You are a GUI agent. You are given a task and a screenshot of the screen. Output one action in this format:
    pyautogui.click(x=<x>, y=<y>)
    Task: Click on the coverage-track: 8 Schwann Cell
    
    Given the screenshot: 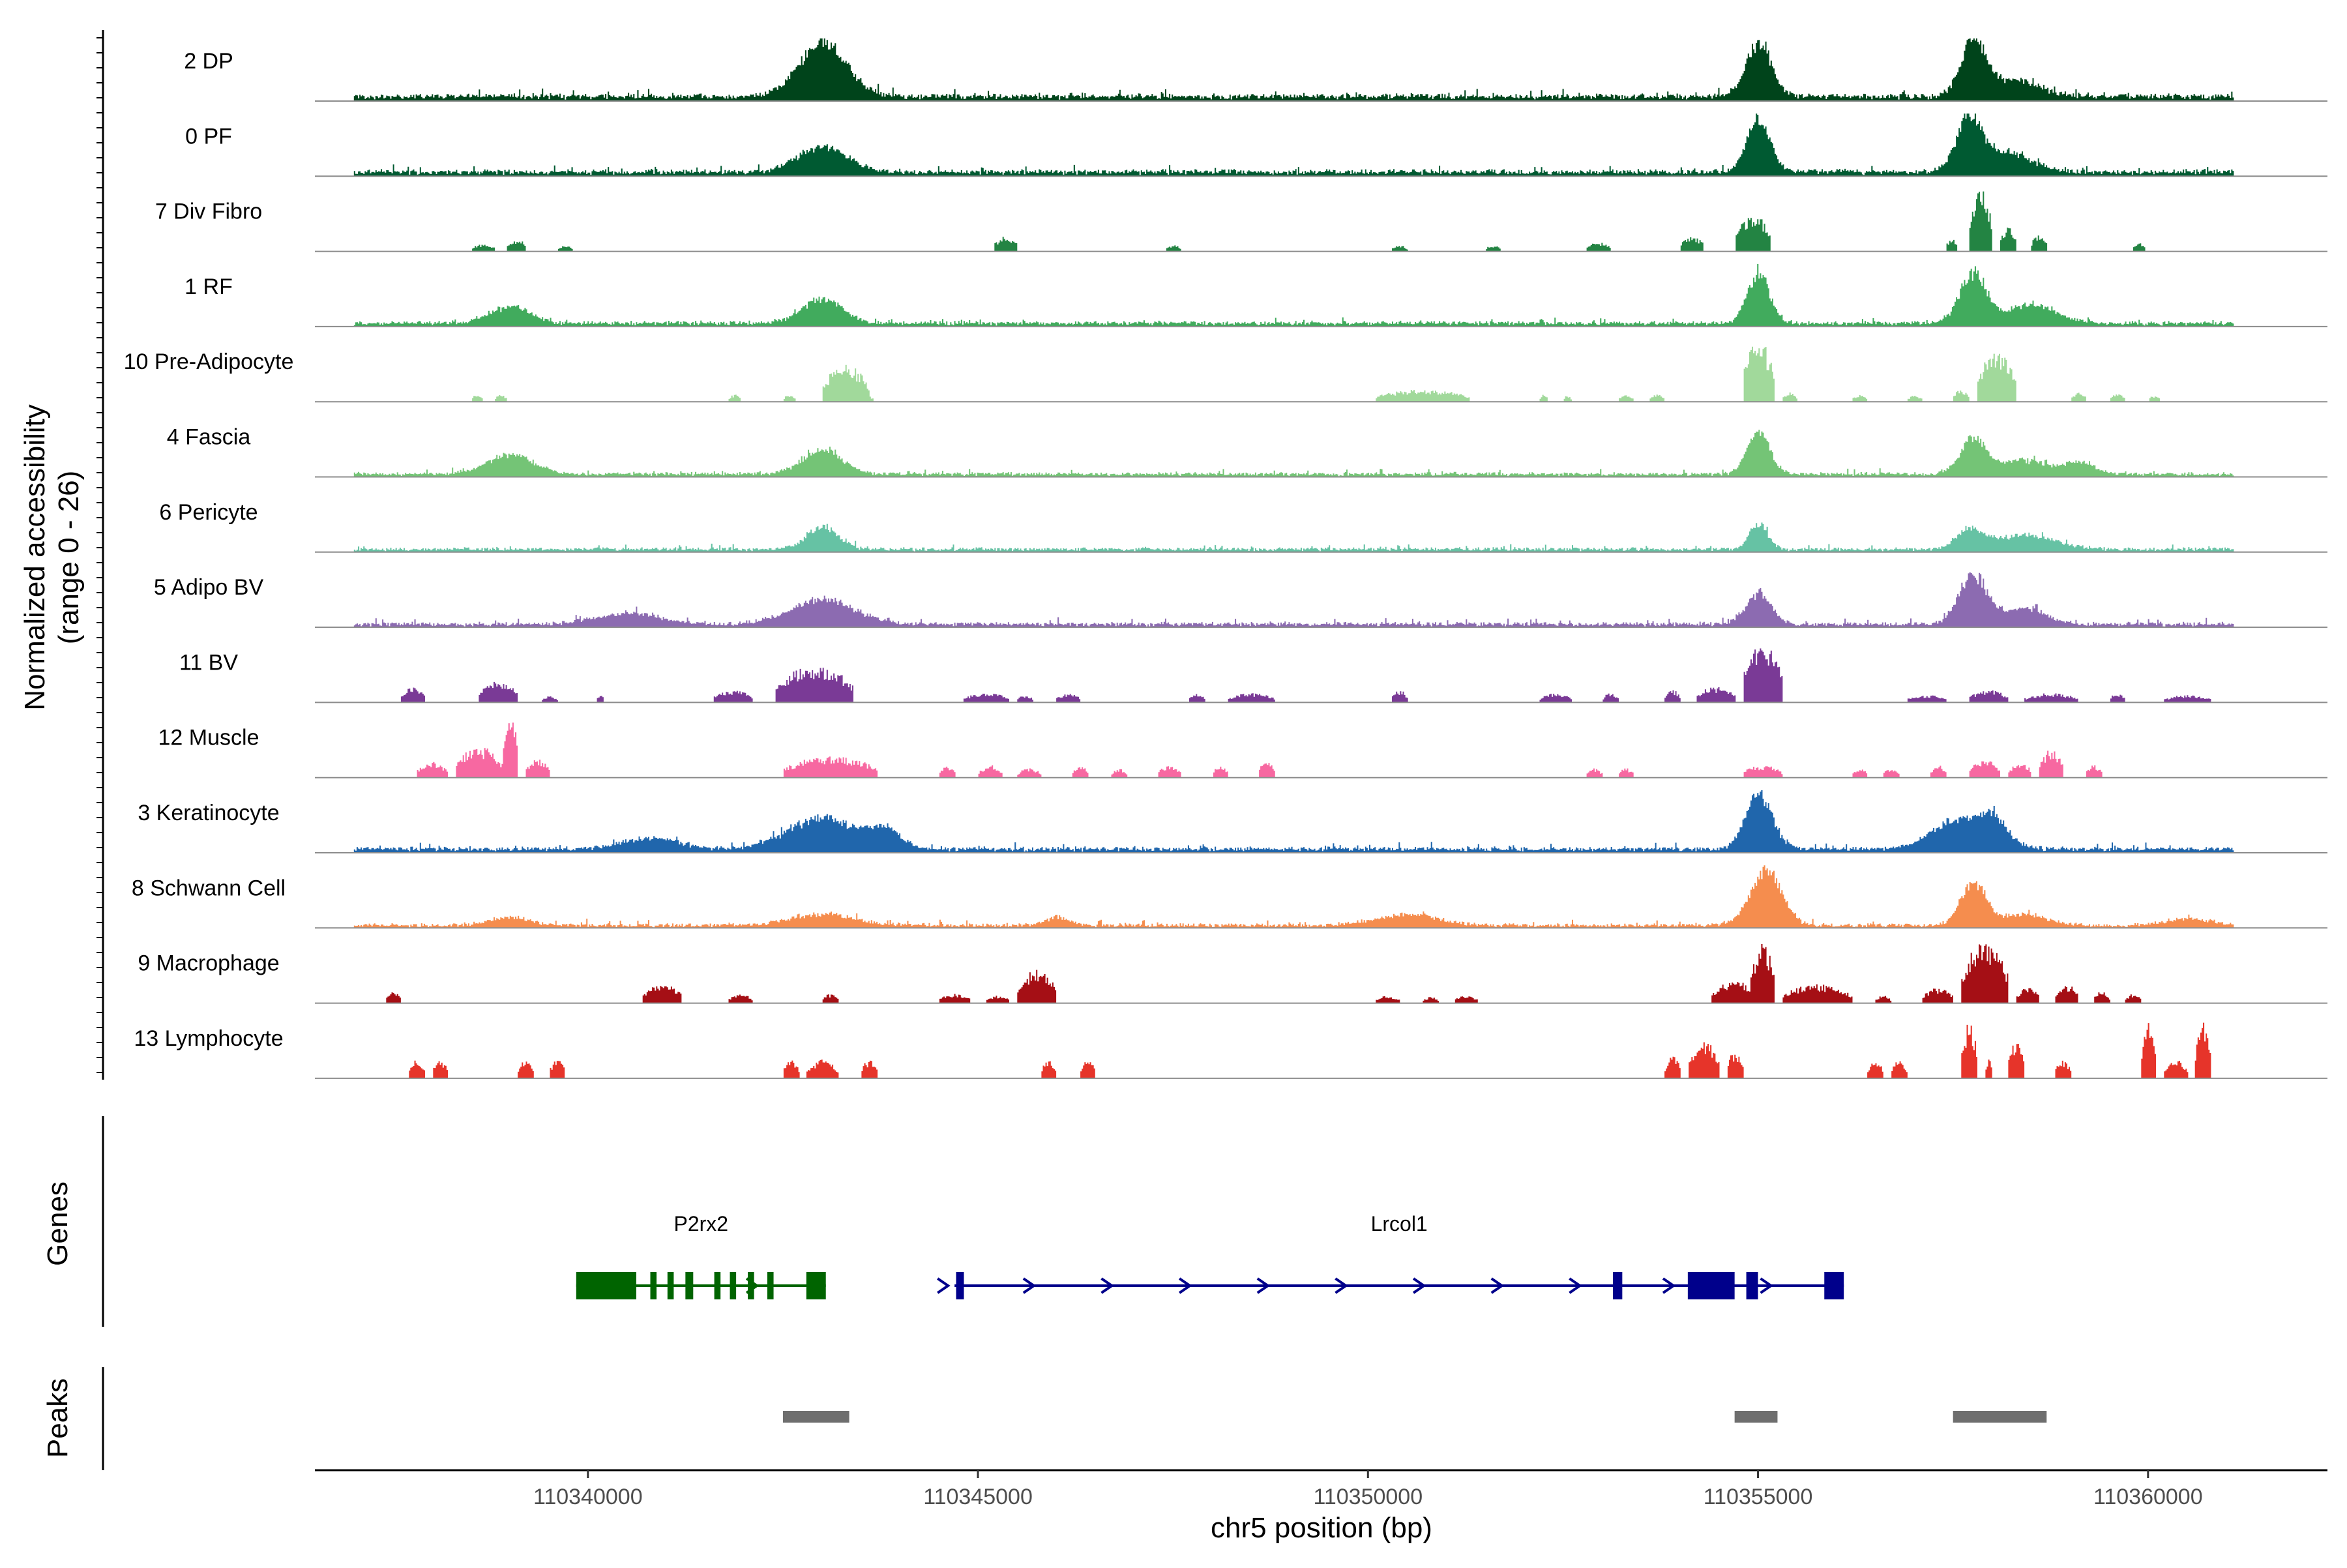 What is the action you would take?
    pyautogui.click(x=1229, y=897)
    